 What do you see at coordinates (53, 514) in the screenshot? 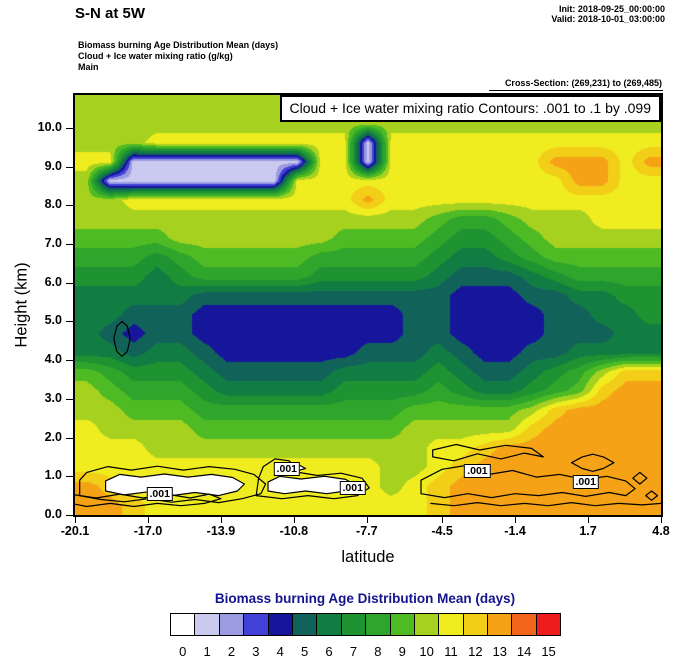
I see `y-axis-tick-label: 0.0` at bounding box center [53, 514].